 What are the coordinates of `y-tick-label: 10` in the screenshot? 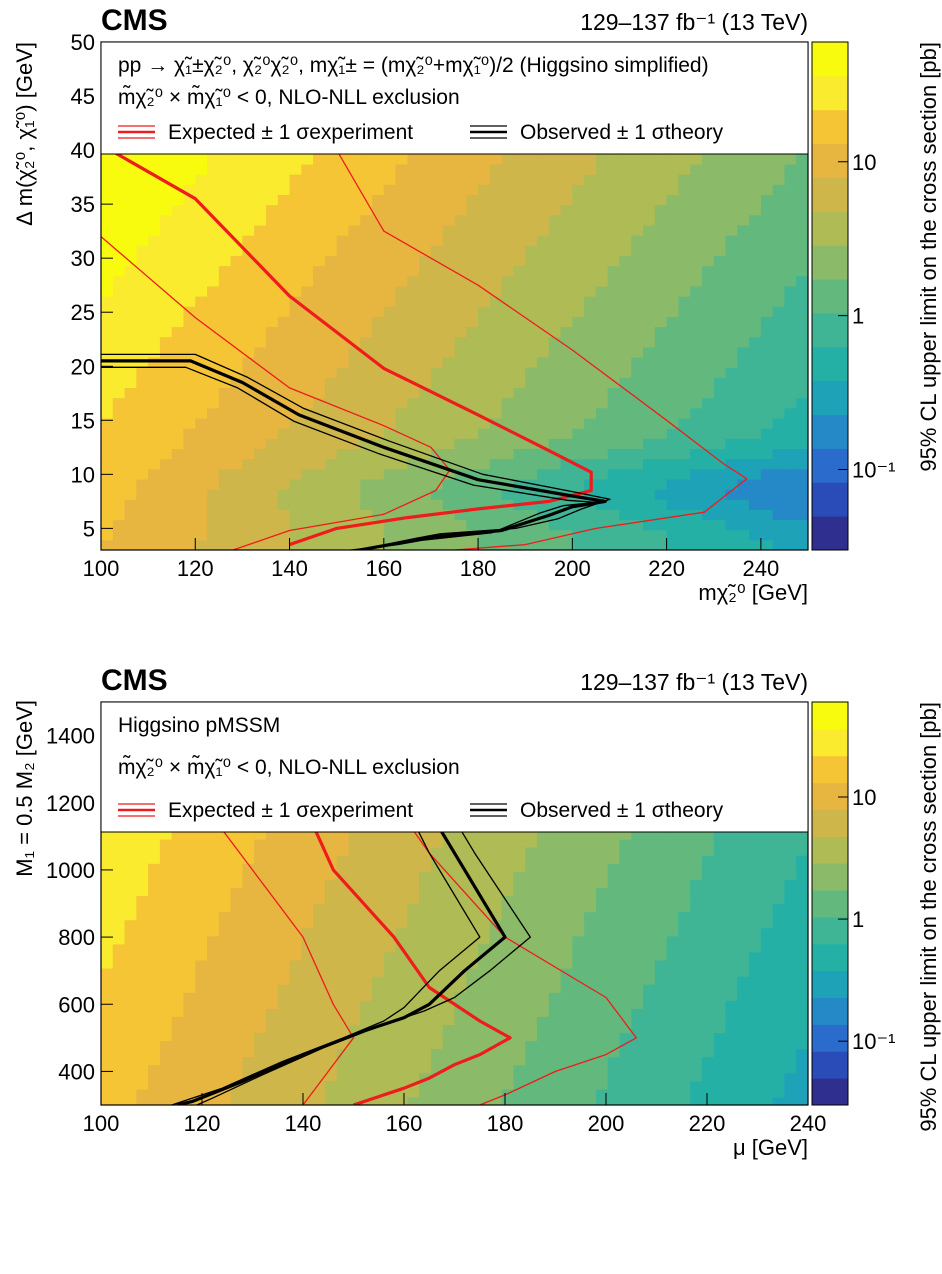 It's located at (83, 474).